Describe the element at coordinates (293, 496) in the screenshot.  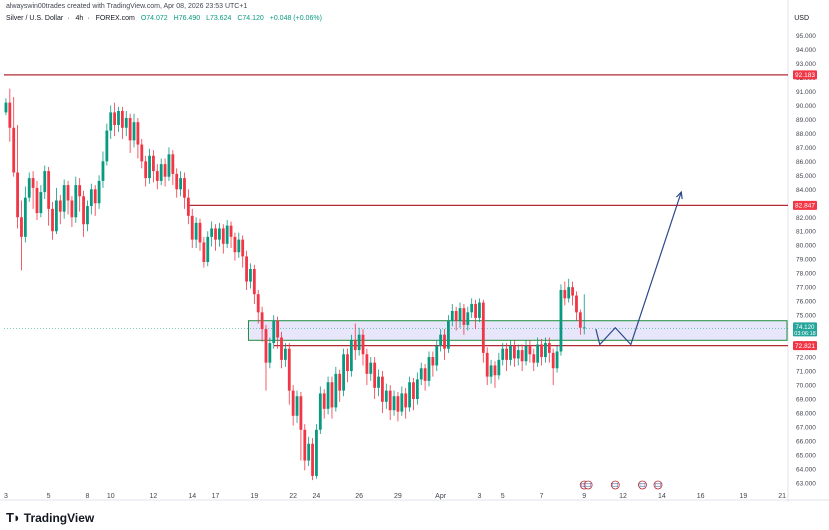
I see `x-tick-label: 22` at that location.